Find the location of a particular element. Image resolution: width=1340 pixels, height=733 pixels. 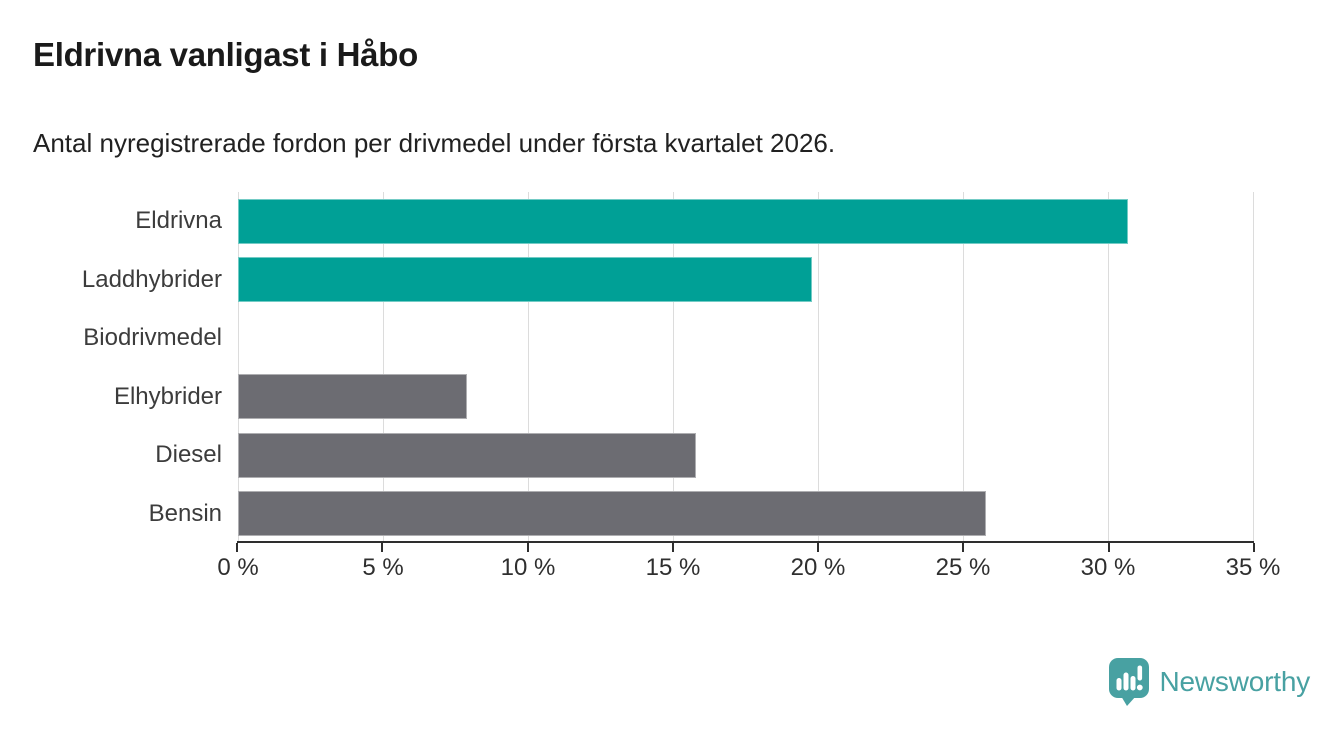

category-label-diesel: Diesel is located at coordinates (188, 455).